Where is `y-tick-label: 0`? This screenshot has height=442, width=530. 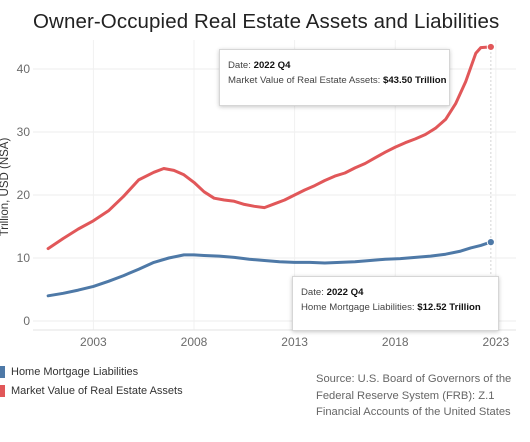 y-tick-label: 0 is located at coordinates (26, 321).